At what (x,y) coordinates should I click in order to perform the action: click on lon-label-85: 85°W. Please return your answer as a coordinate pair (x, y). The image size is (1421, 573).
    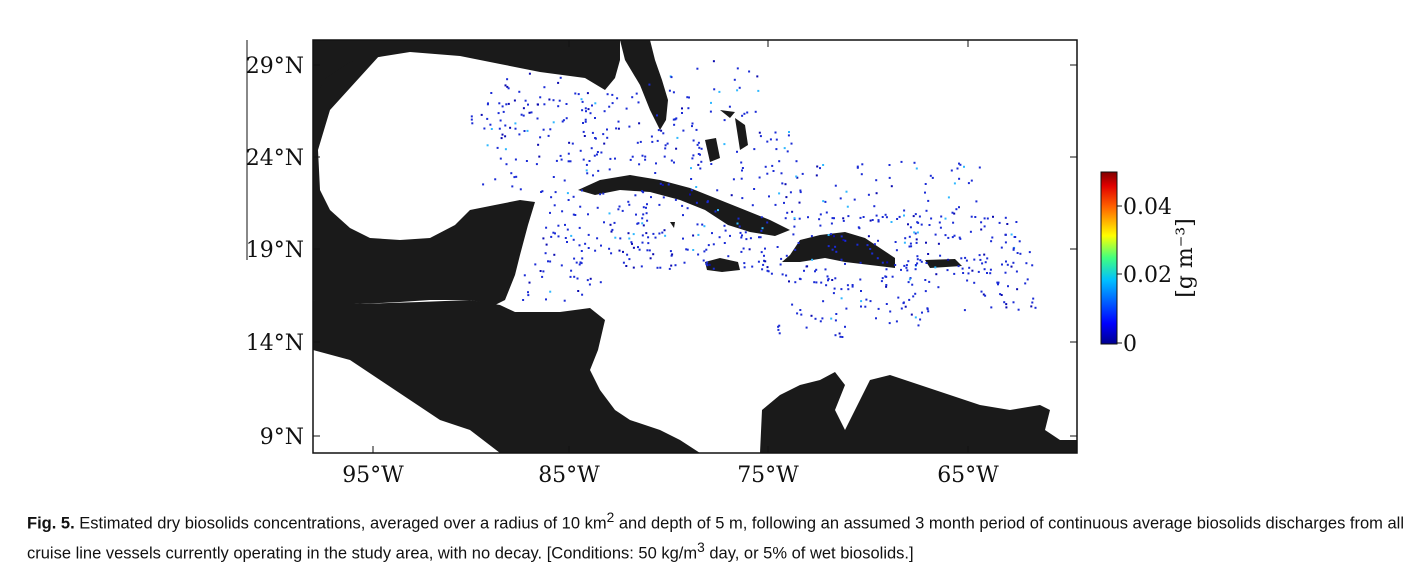
    Looking at the image, I should click on (569, 475).